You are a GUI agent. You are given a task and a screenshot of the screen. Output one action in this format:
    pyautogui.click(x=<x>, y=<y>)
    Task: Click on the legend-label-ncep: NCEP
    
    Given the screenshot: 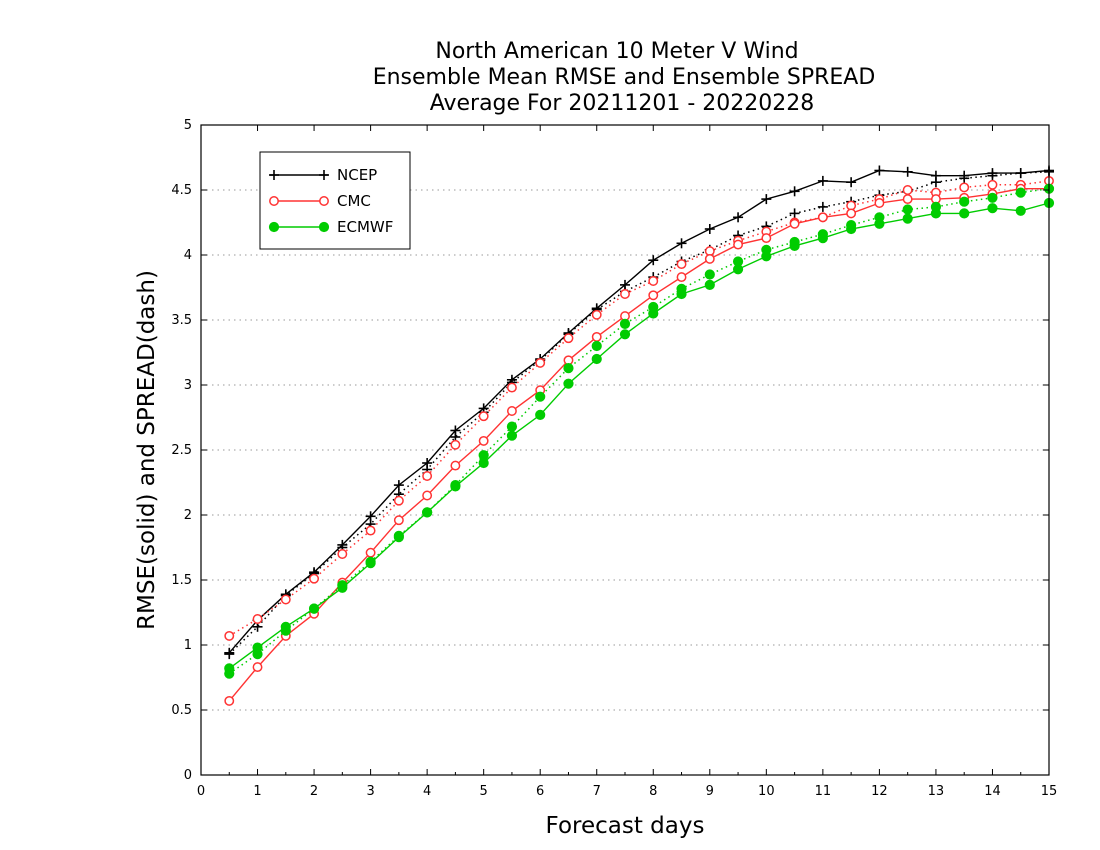 What is the action you would take?
    pyautogui.click(x=357, y=175)
    